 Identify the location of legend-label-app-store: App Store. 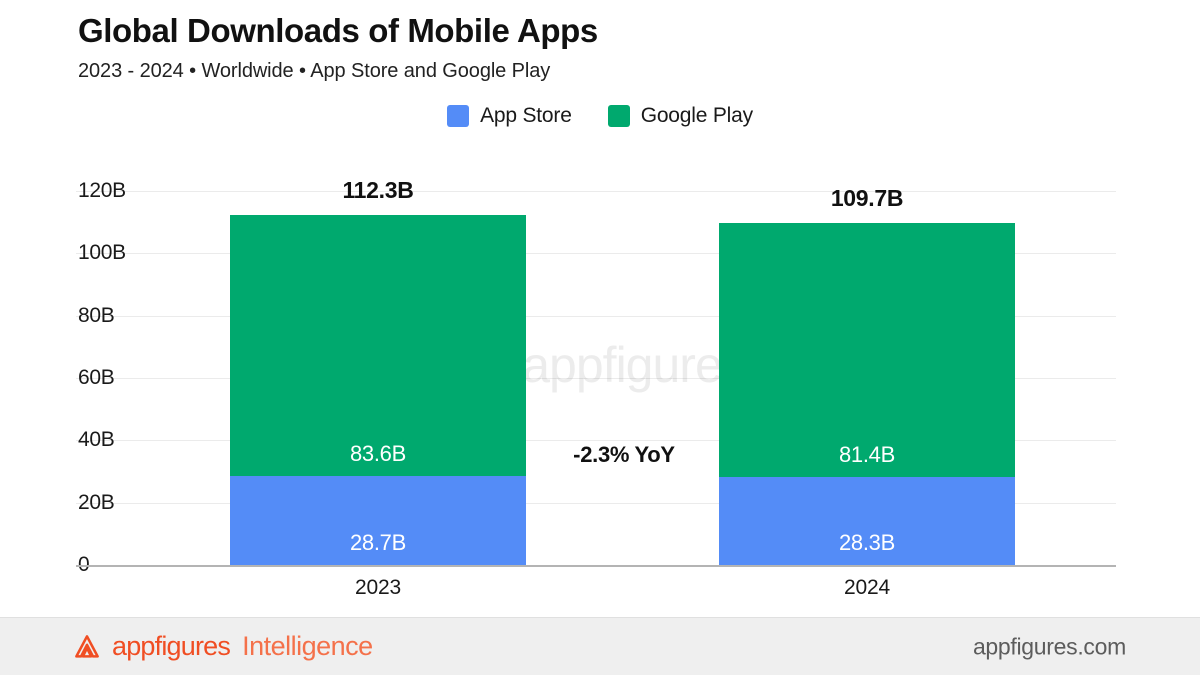
(526, 115).